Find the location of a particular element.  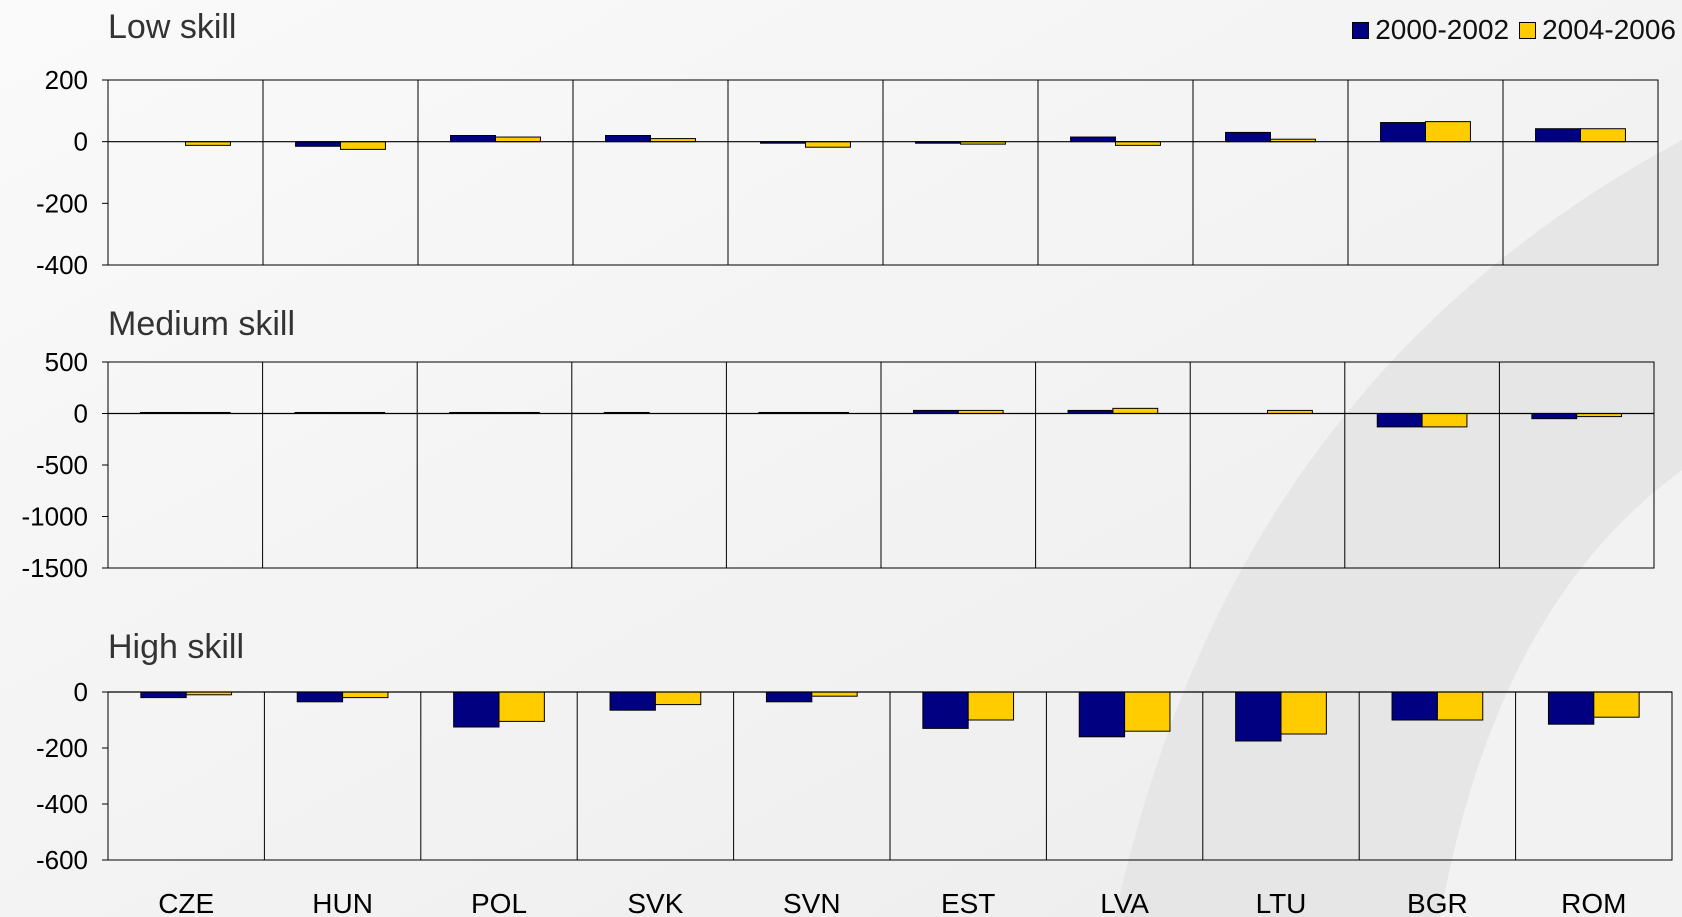

y-tick-label-medium-skill: 500 is located at coordinates (66, 362).